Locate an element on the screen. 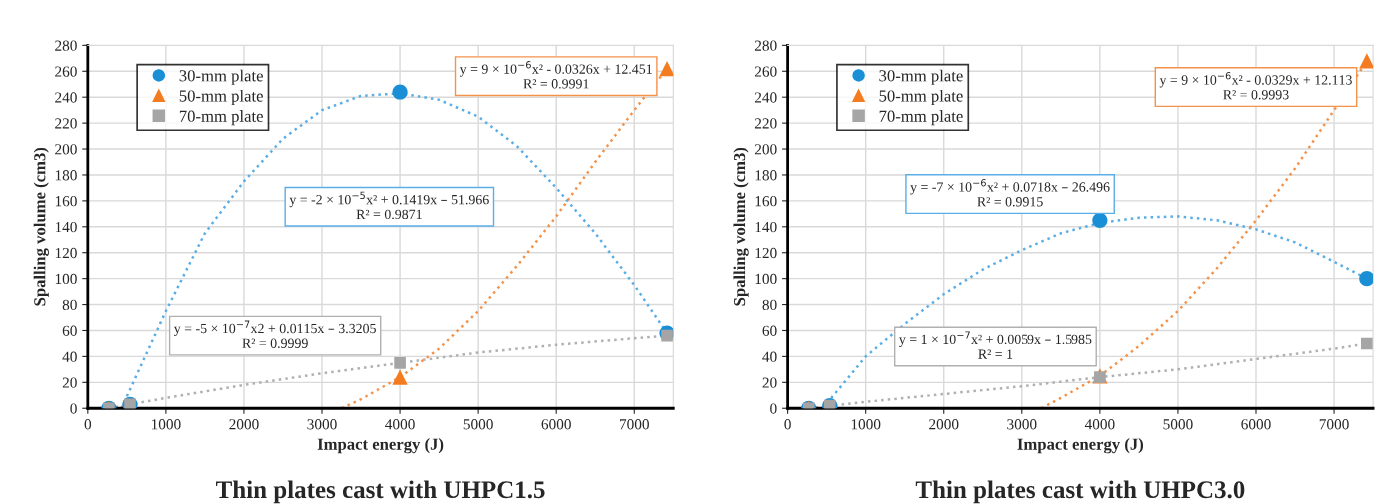  annotation: y = 9 × 10$^{−6}$x² - 0.0329x + 12.113 R² = 0.9993 is located at coordinates (1255, 85).